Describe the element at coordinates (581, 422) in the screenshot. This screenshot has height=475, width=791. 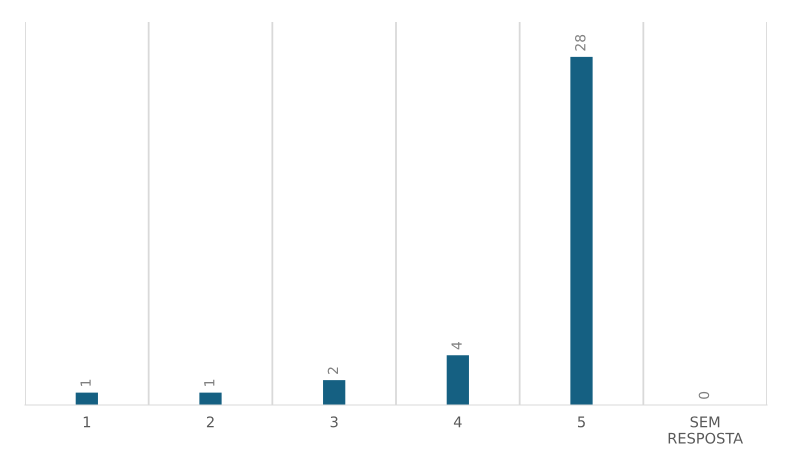
I see `x-tick-label: 5` at that location.